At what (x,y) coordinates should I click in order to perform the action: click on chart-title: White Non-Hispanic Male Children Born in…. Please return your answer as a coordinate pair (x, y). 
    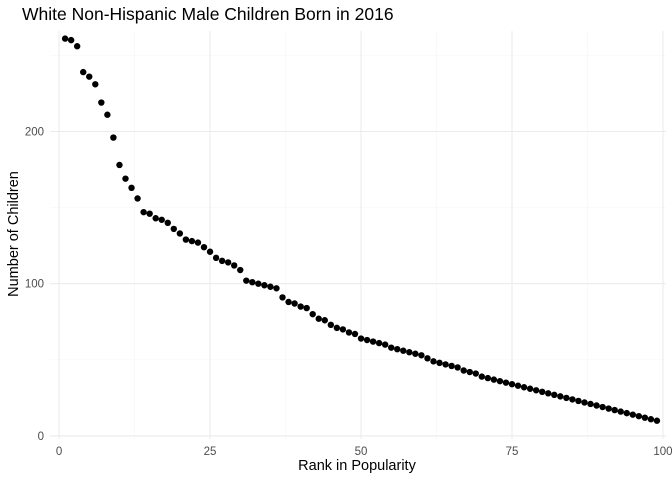
    Looking at the image, I should click on (208, 14).